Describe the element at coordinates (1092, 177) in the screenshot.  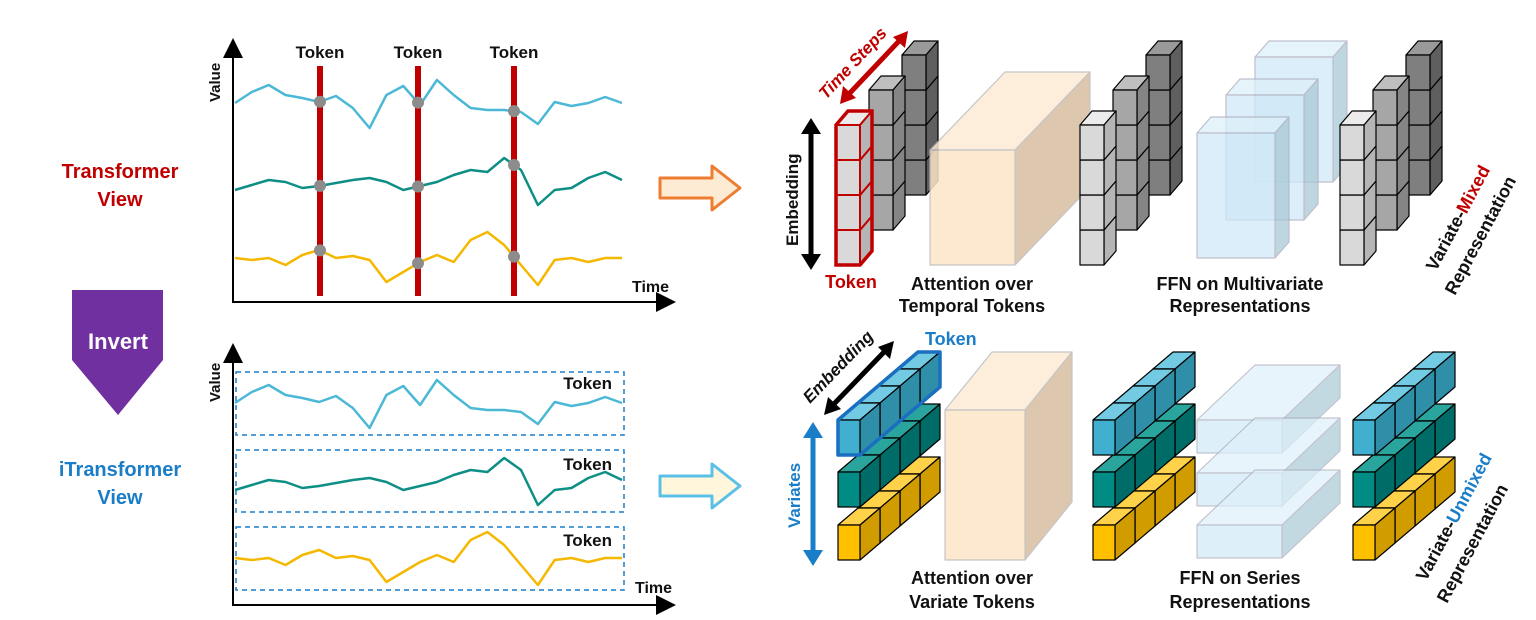
I see `top-mid-col1-cell2-front-face` at that location.